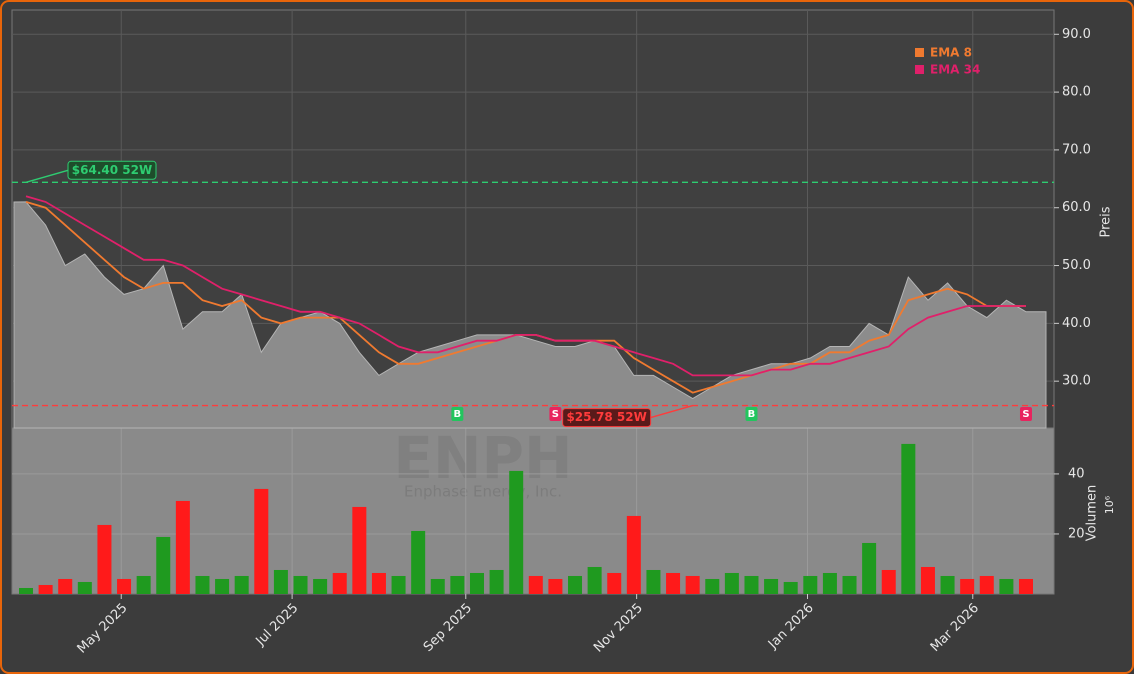  What do you see at coordinates (1076, 207) in the screenshot?
I see `y-tick-label: 60.0` at bounding box center [1076, 207].